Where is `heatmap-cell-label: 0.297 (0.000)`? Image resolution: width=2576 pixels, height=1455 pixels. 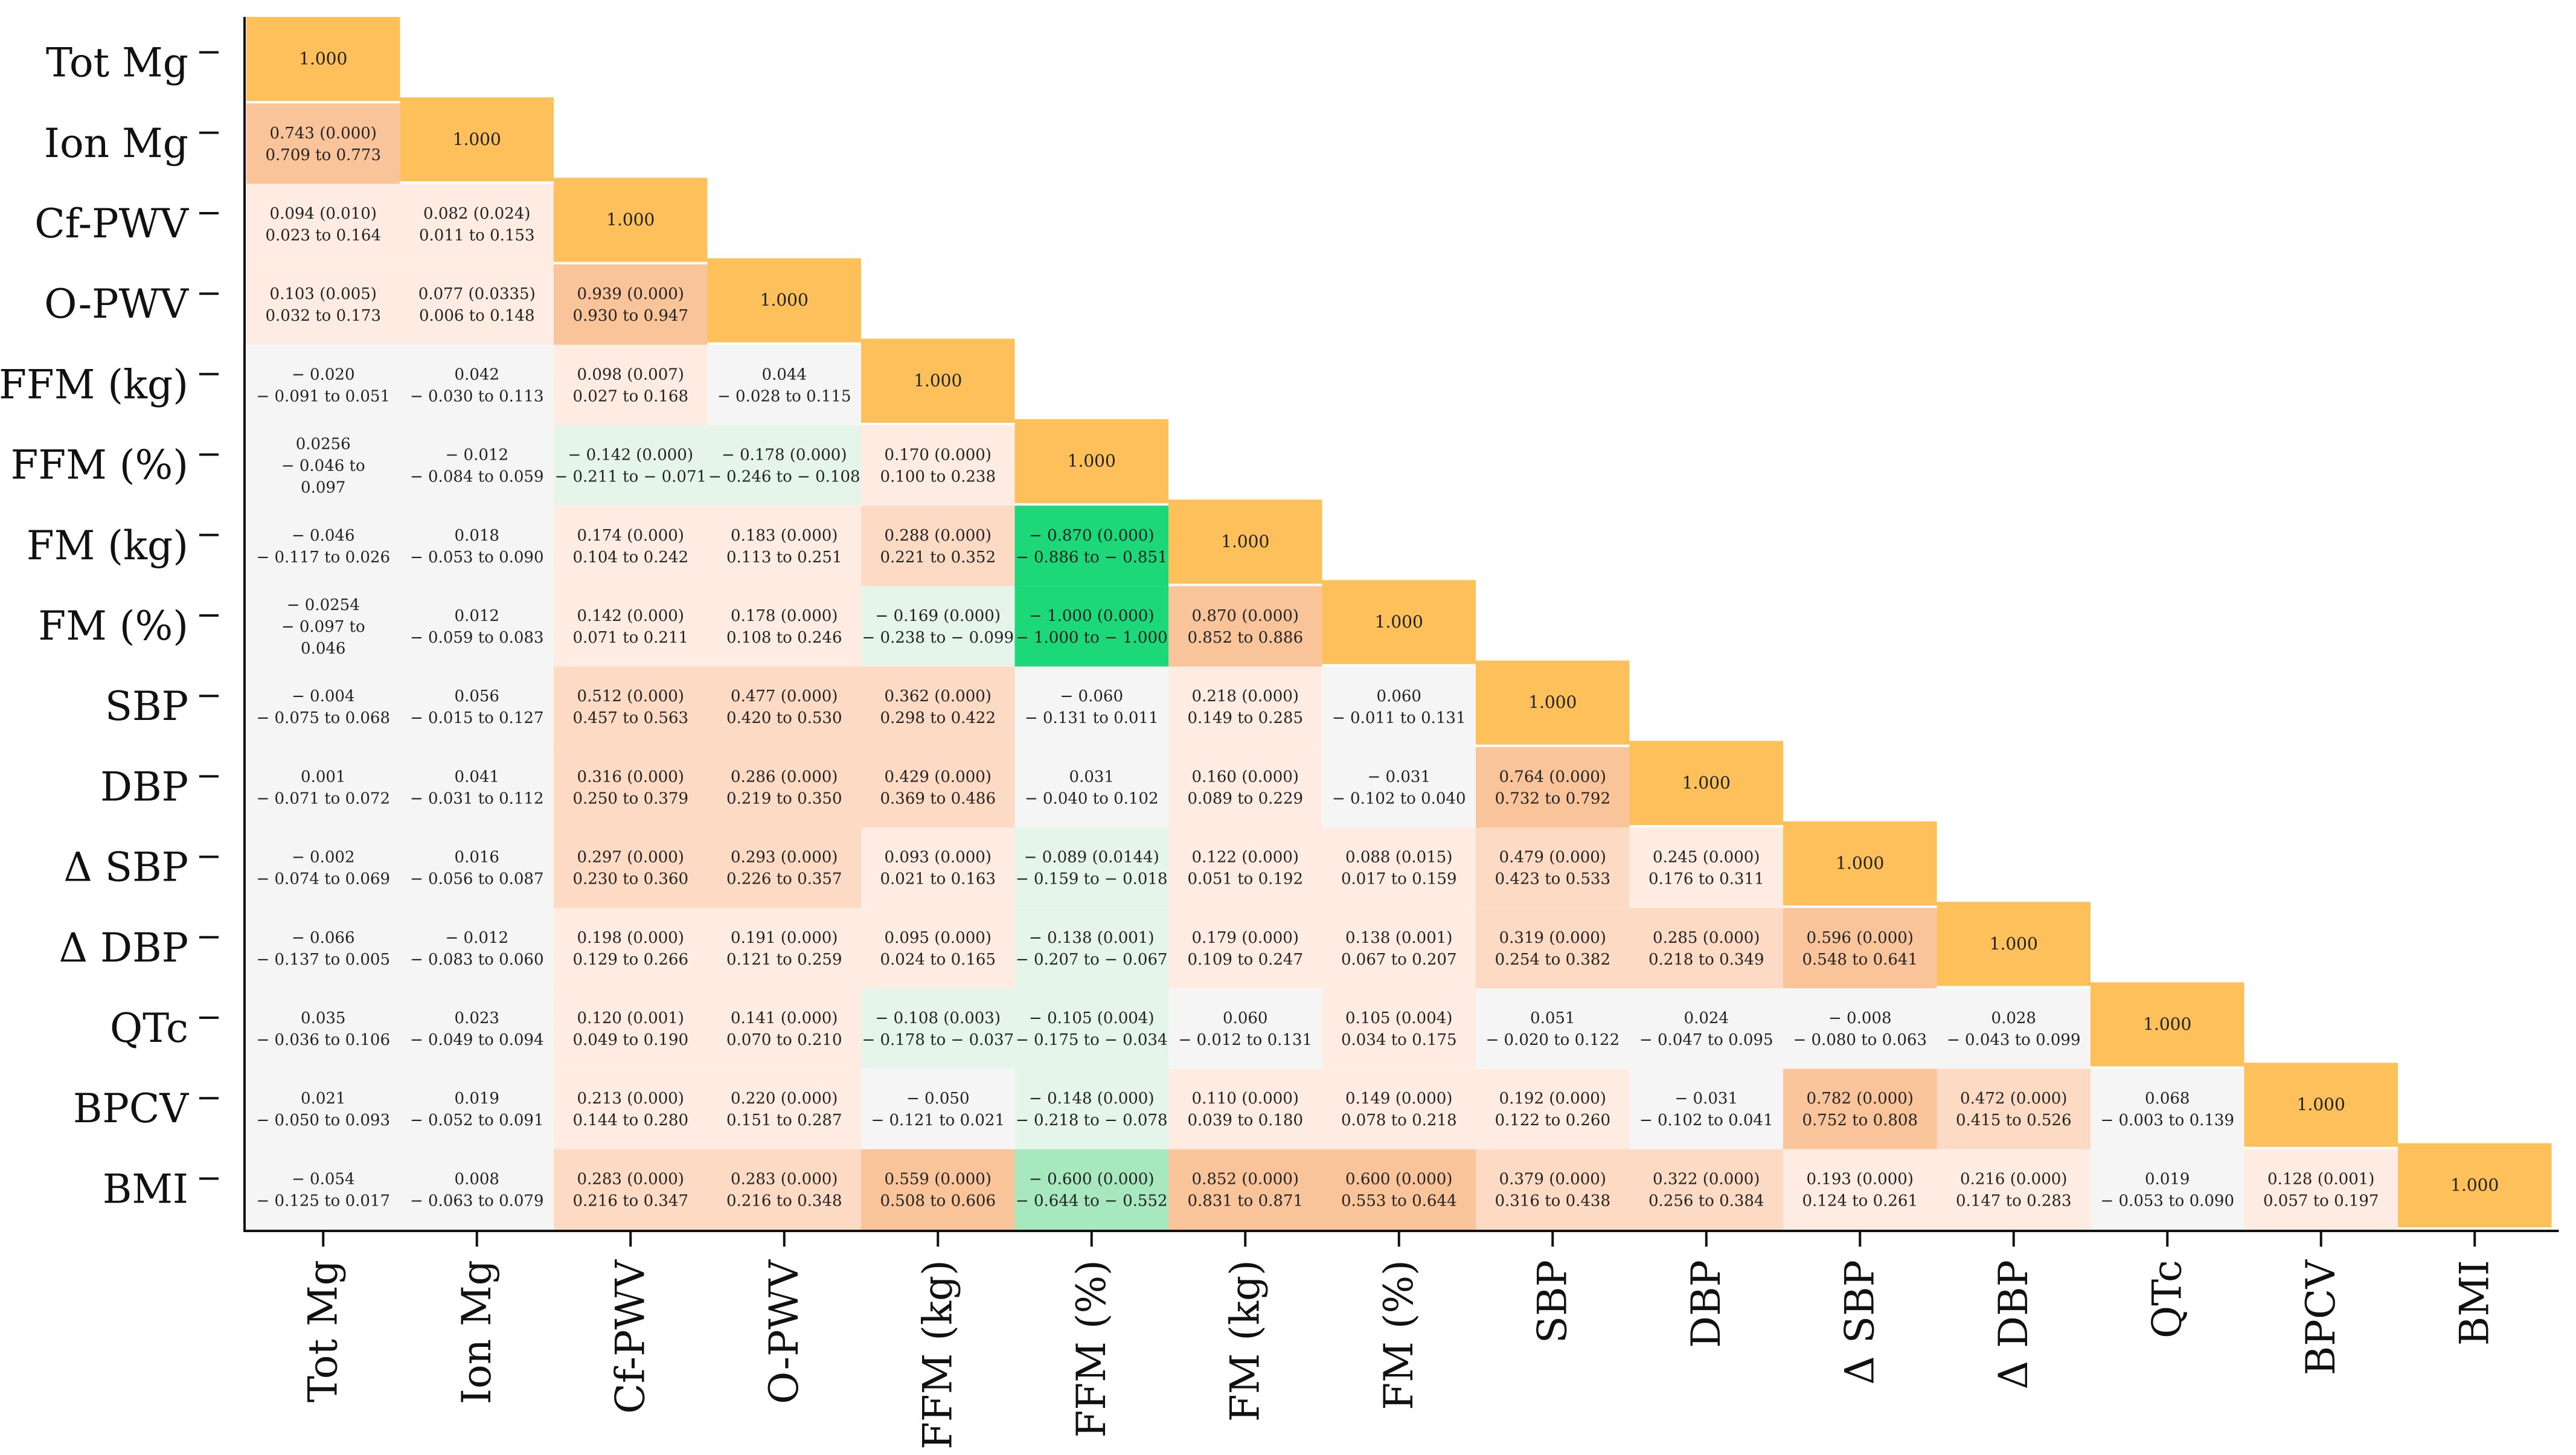
heatmap-cell-label: 0.297 (0.000) is located at coordinates (630, 858).